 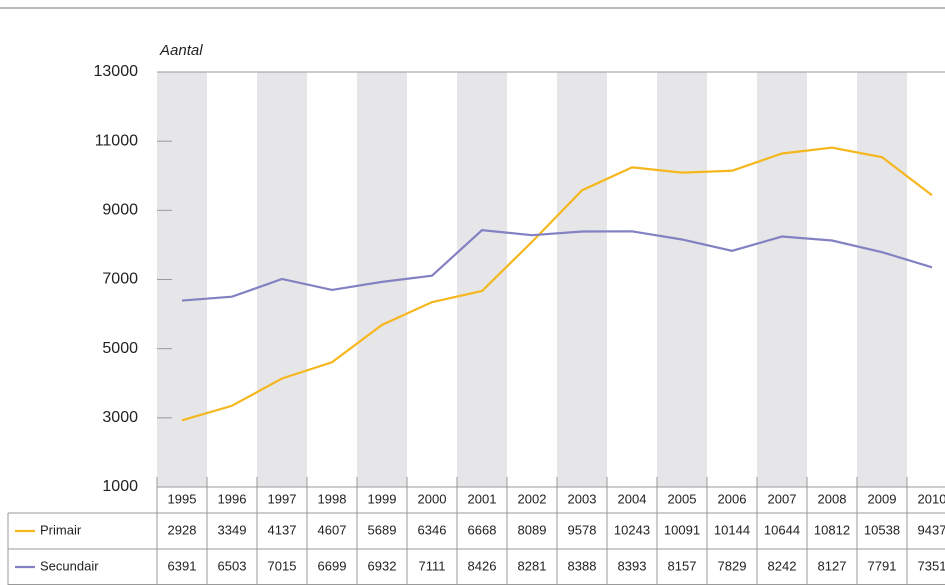 I want to click on table-value: 6346, so click(x=432, y=529).